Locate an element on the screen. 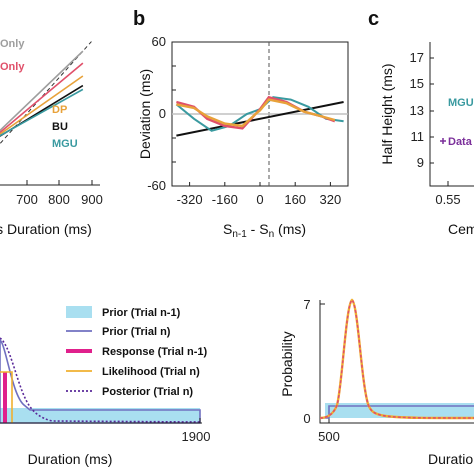 The width and height of the screenshot is (474, 474). panel-b-ytick-label: -60 is located at coordinates (156, 185).